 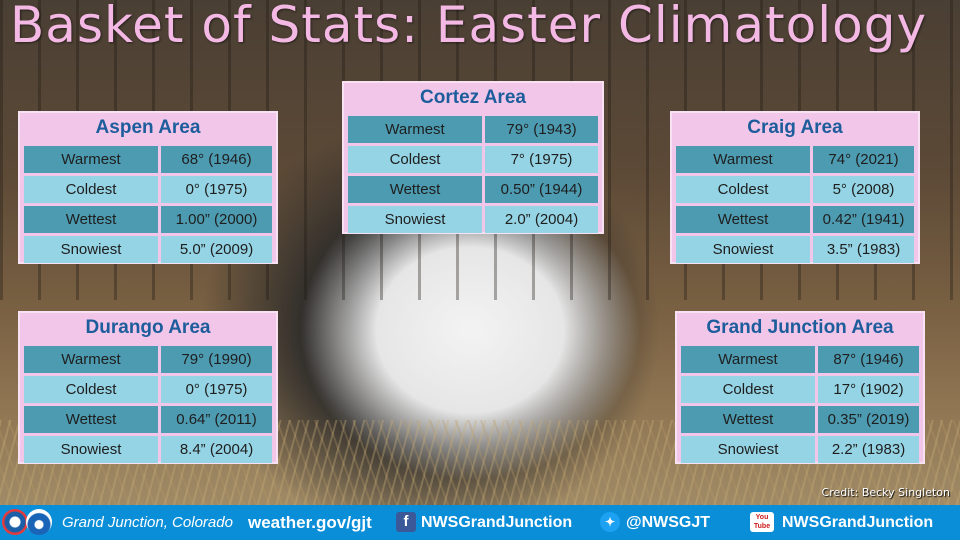 What do you see at coordinates (216, 359) in the screenshot?
I see `row-value: 79° (1990)` at bounding box center [216, 359].